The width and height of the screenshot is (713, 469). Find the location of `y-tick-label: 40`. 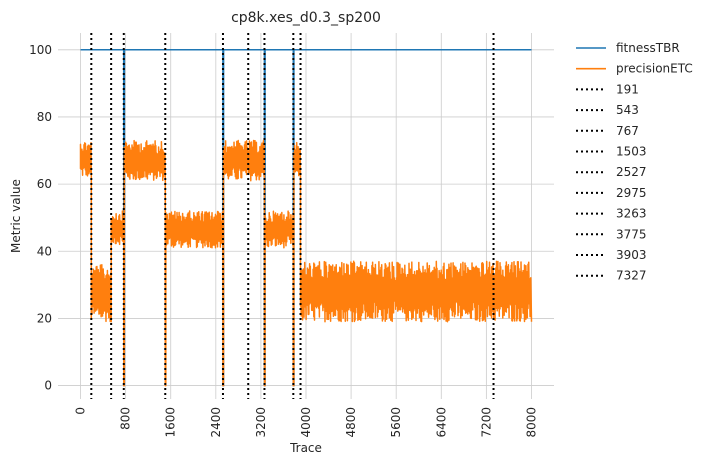

y-tick-label: 40 is located at coordinates (44, 251).